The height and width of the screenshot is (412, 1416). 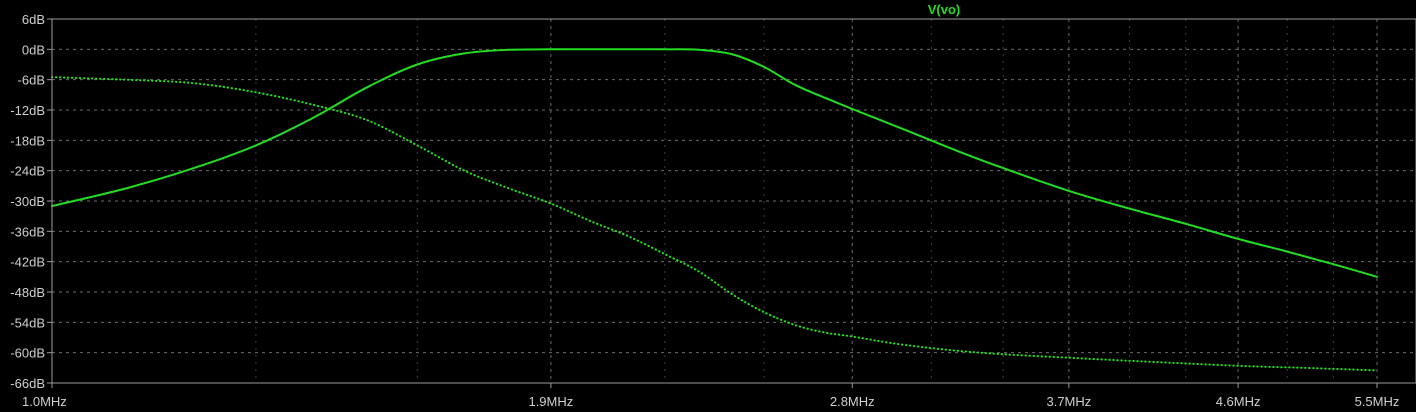 What do you see at coordinates (710, 401) in the screenshot?
I see `x-axis-tick-labels: 1.0MHz 1.9MHz 2.8MHz 3.7MHz 4.6MHz 5.5MHz` at bounding box center [710, 401].